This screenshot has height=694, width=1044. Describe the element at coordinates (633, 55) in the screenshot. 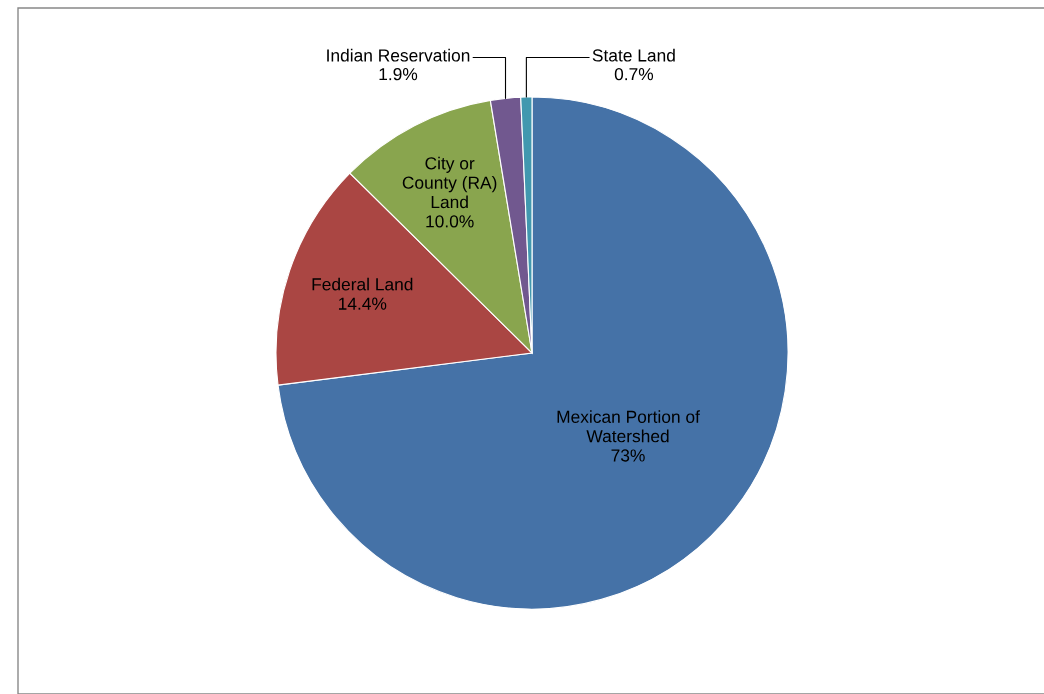

I see `slice-label: State Land` at that location.